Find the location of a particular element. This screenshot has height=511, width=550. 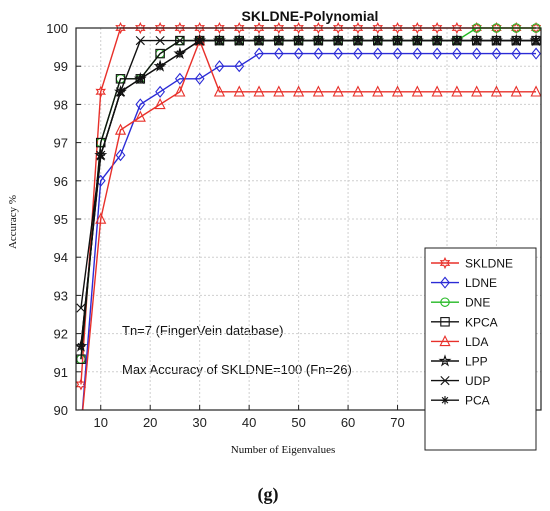

x-tick-label: 50 is located at coordinates (298, 422).